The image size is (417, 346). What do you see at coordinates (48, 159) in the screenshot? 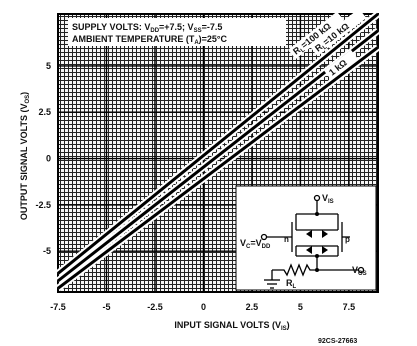
I see `y-tick-label: 0` at bounding box center [48, 159].